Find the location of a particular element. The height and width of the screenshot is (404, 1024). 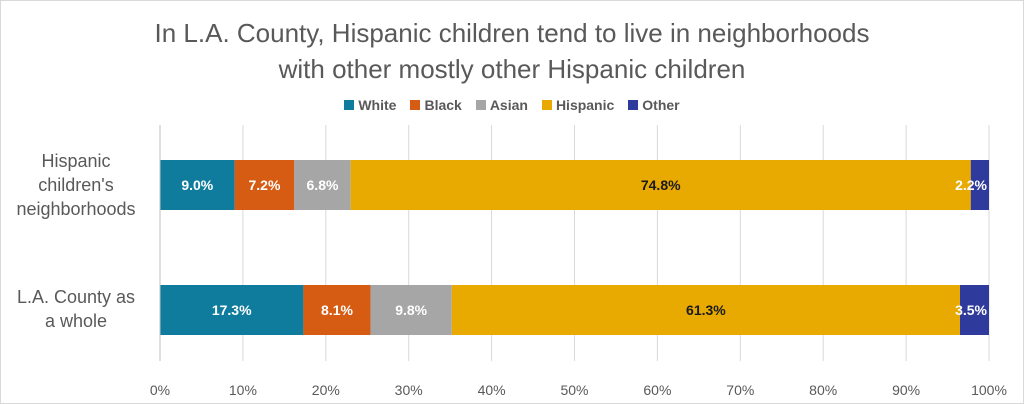

data-label: 7.2% is located at coordinates (264, 185).